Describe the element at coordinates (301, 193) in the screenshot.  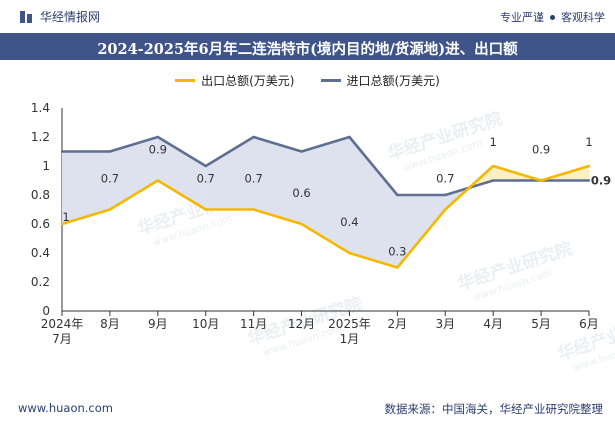
I see `export-data-label: 0.6` at that location.